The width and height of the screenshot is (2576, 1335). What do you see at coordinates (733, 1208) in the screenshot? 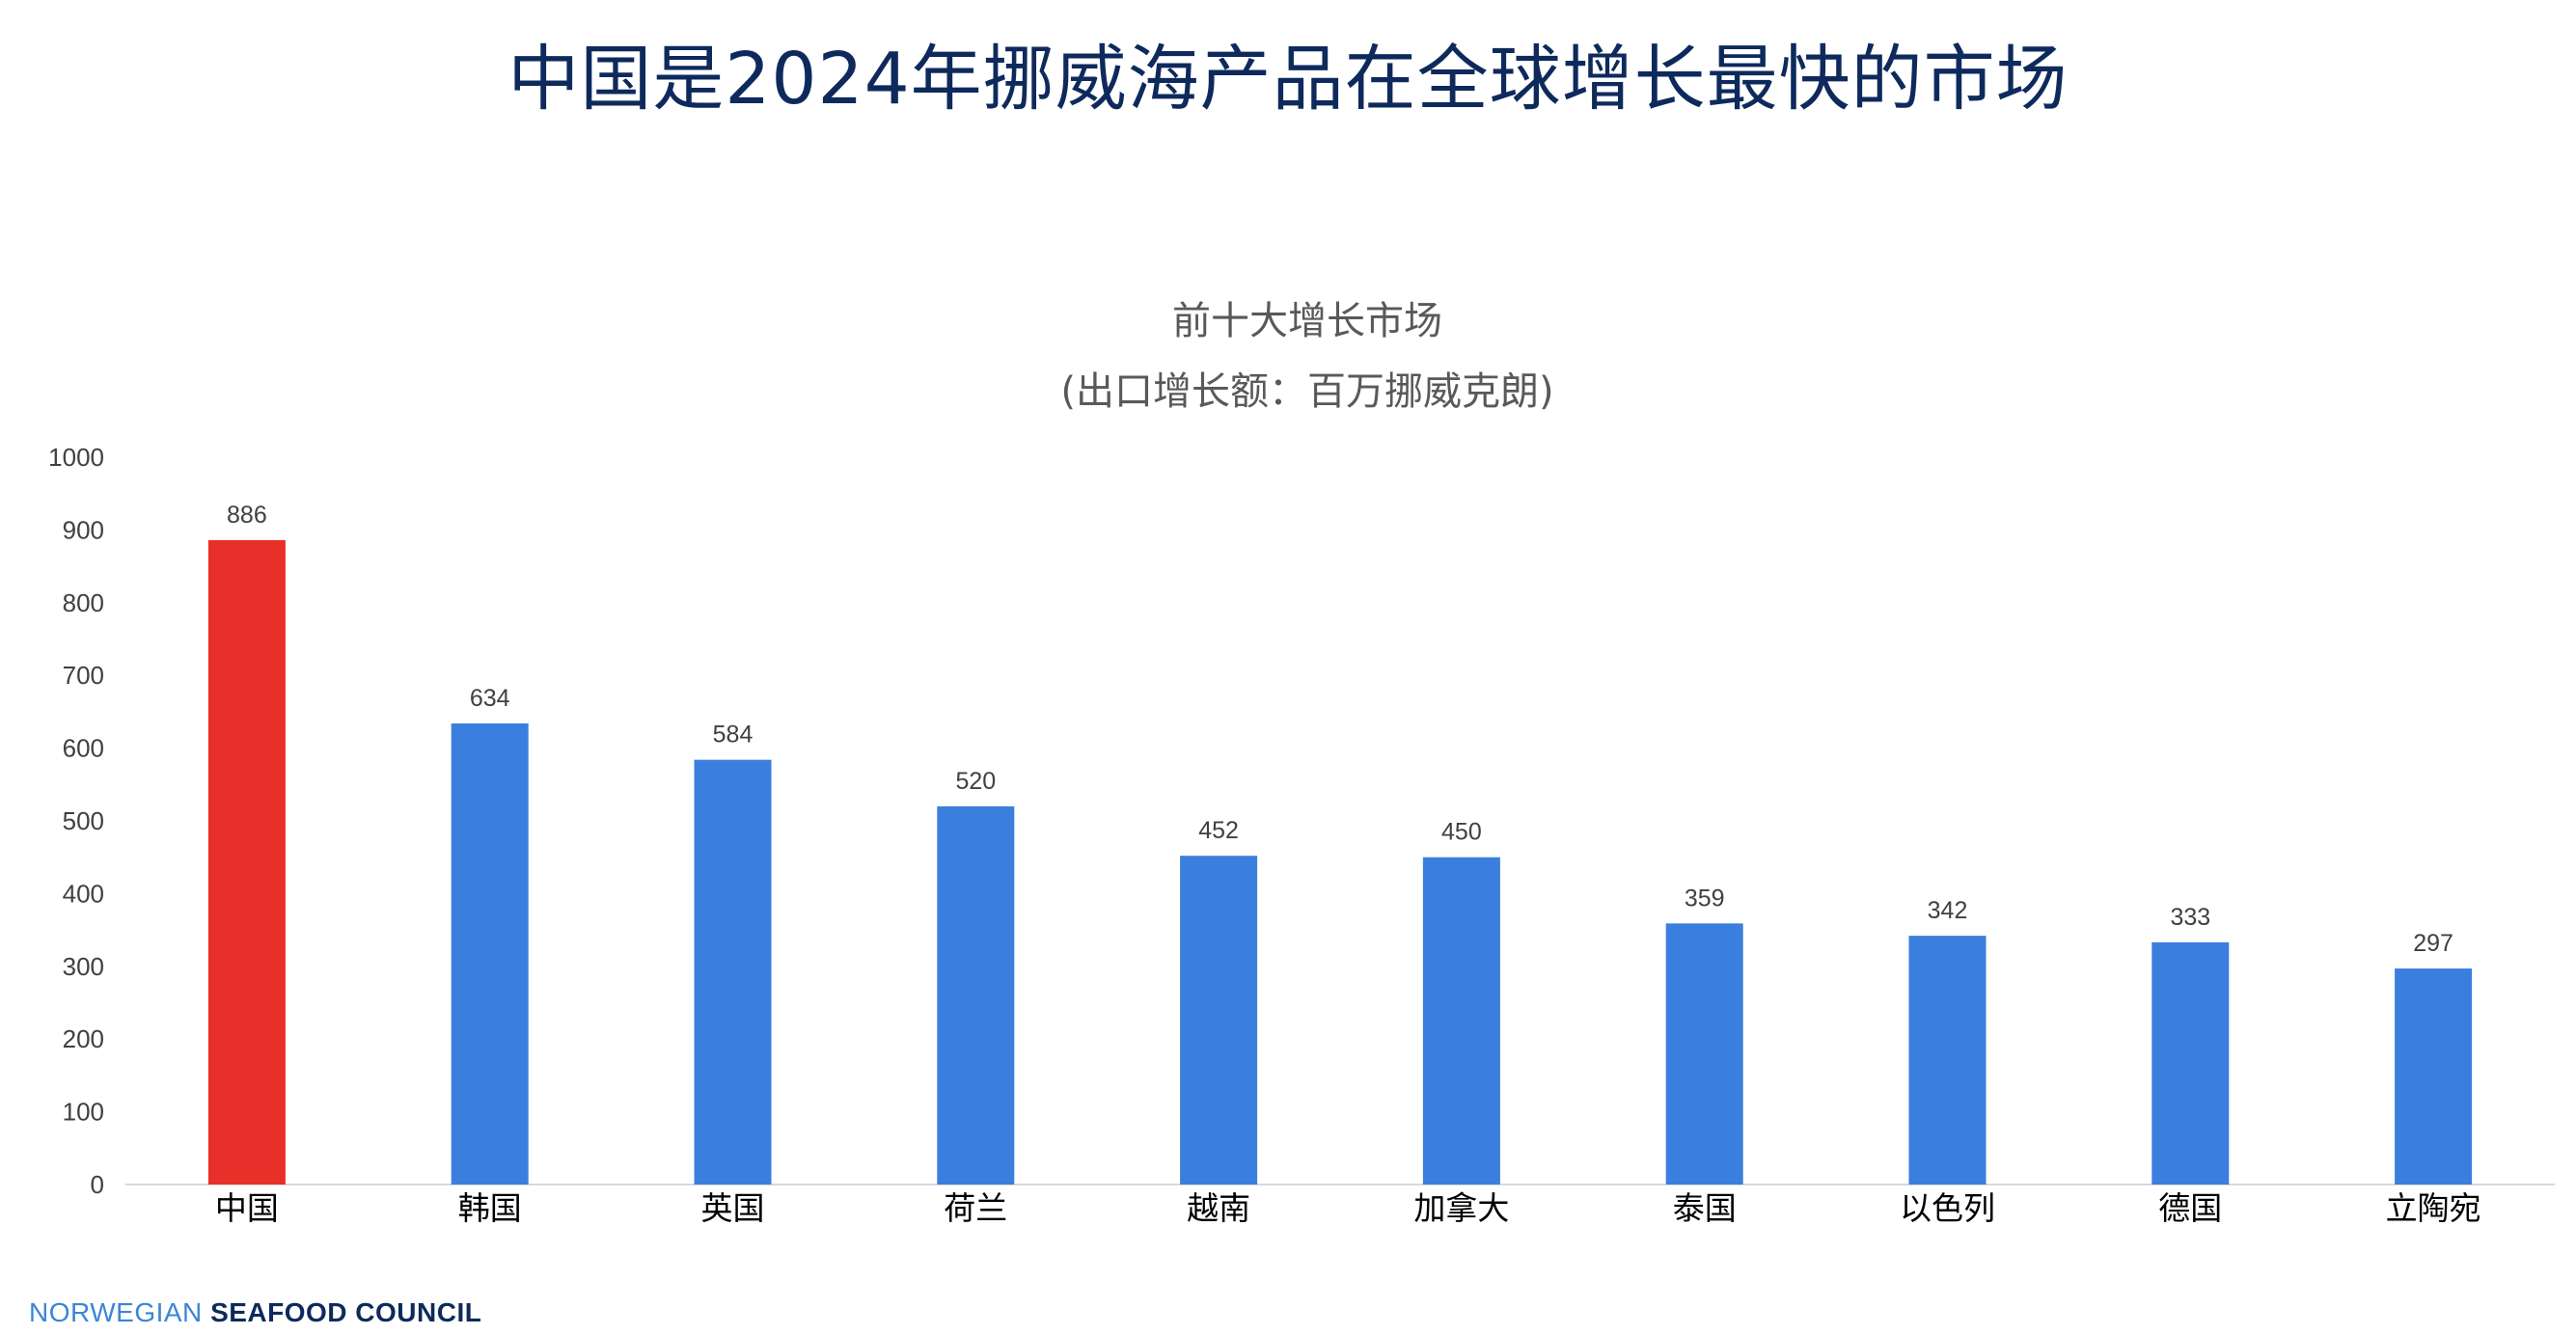
I see `category-label: 英国` at bounding box center [733, 1208].